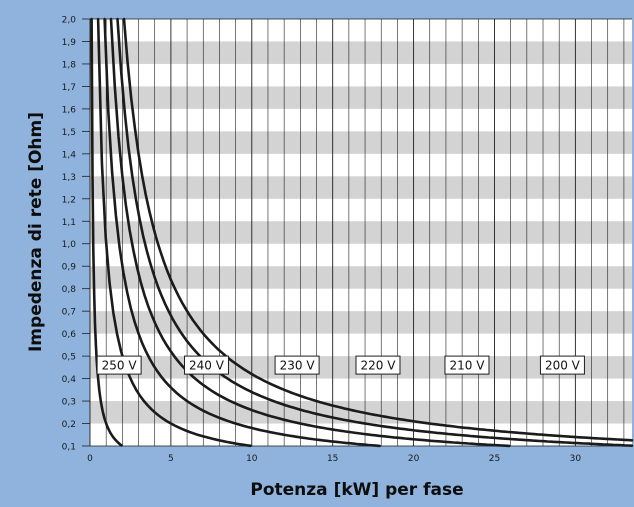 The height and width of the screenshot is (507, 634). Describe the element at coordinates (576, 459) in the screenshot. I see `x-tick-label: 30` at that location.